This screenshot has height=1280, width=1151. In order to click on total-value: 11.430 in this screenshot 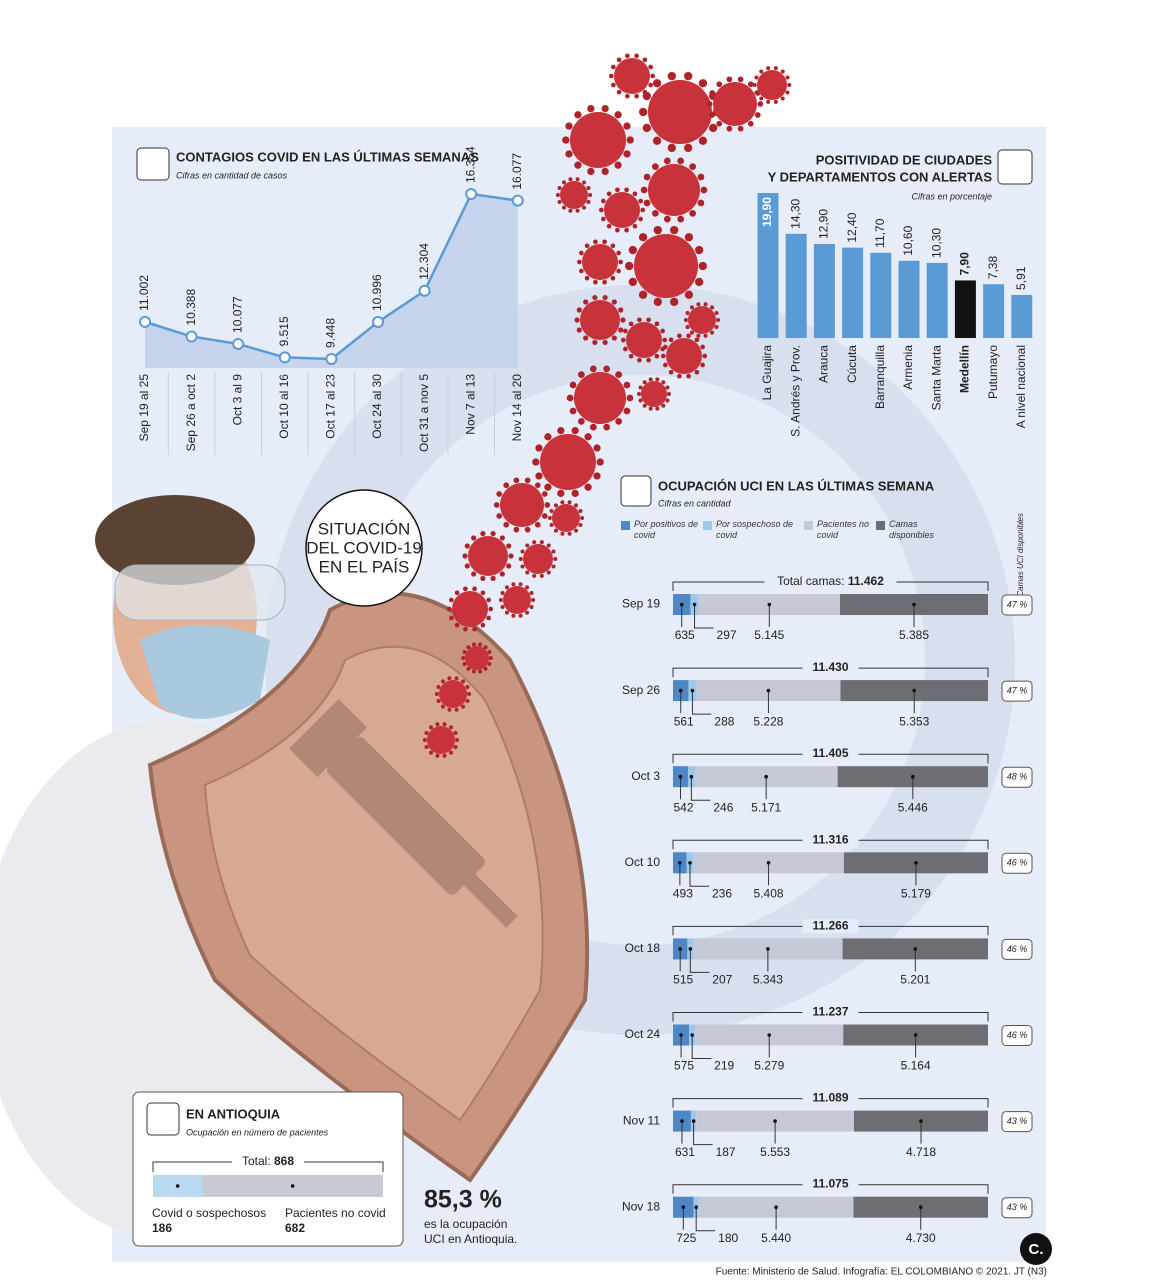, I will do `click(830, 667)`.